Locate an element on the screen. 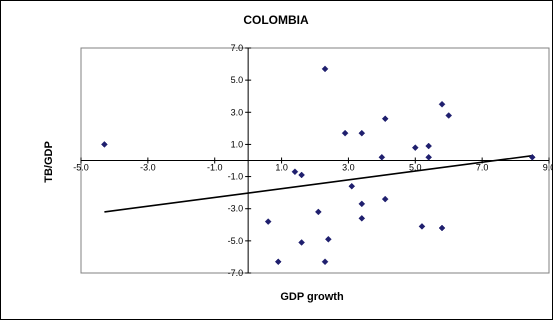 The width and height of the screenshot is (553, 320). x-tick-label: 7.0 is located at coordinates (482, 168).